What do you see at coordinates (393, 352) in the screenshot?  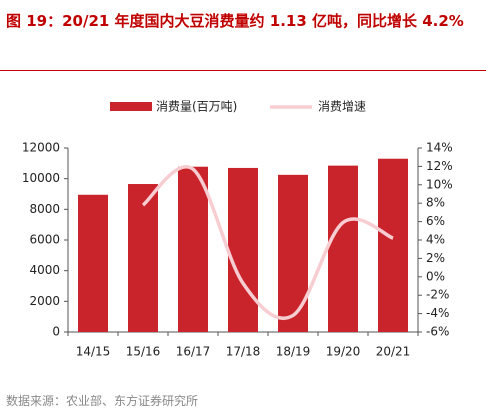 I see `x-tick-label: 20/21` at bounding box center [393, 352].